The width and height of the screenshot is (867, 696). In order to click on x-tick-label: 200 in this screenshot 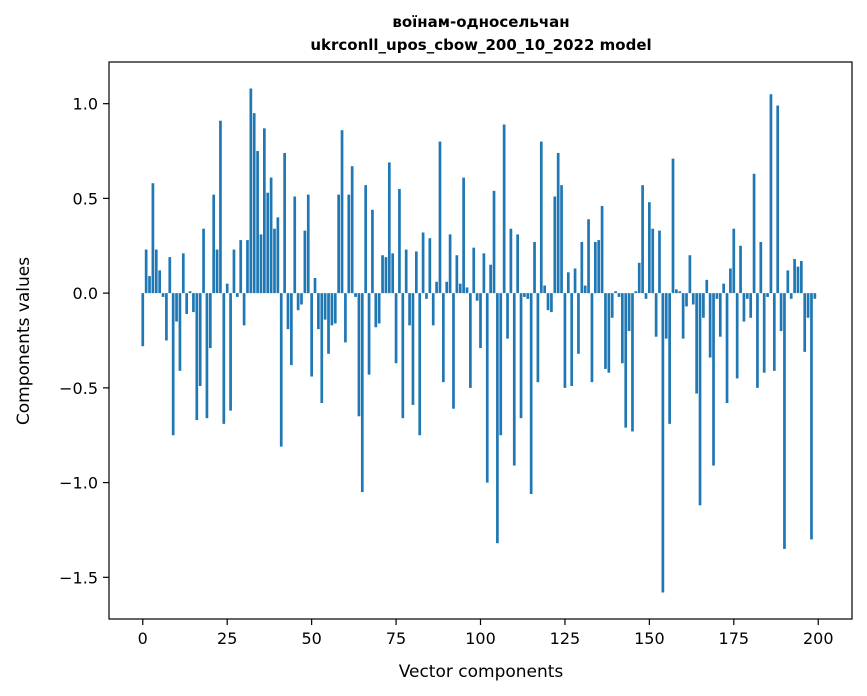, I will do `click(818, 638)`.